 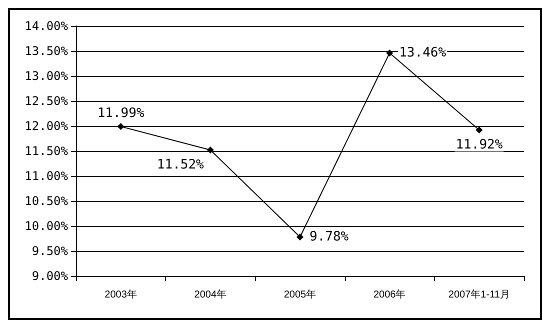 What do you see at coordinates (479, 145) in the screenshot?
I see `data-label: 11.92%` at bounding box center [479, 145].